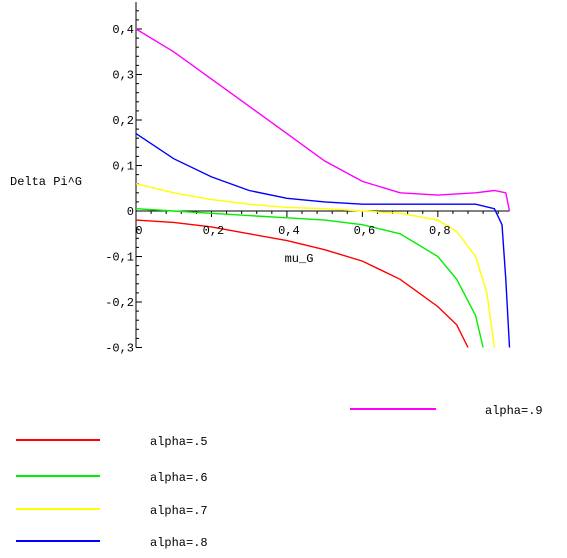  What do you see at coordinates (365, 231) in the screenshot?
I see `x-tick-label: 0,6` at bounding box center [365, 231].